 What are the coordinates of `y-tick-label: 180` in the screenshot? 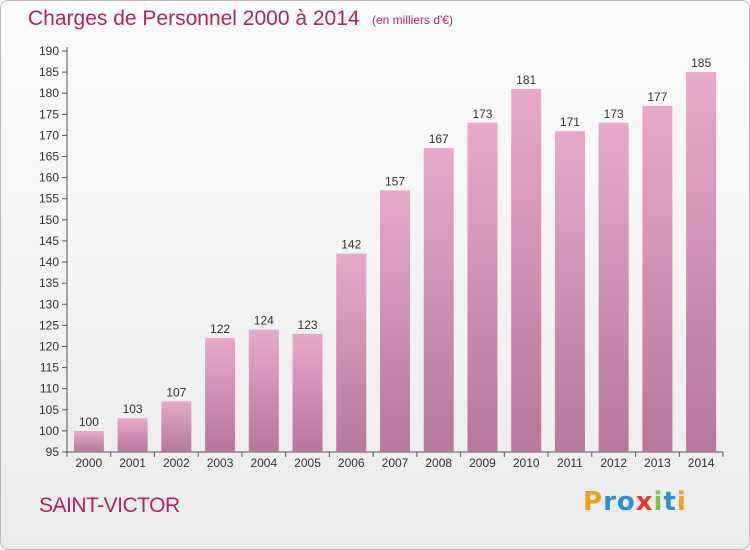 It's located at (49, 93).